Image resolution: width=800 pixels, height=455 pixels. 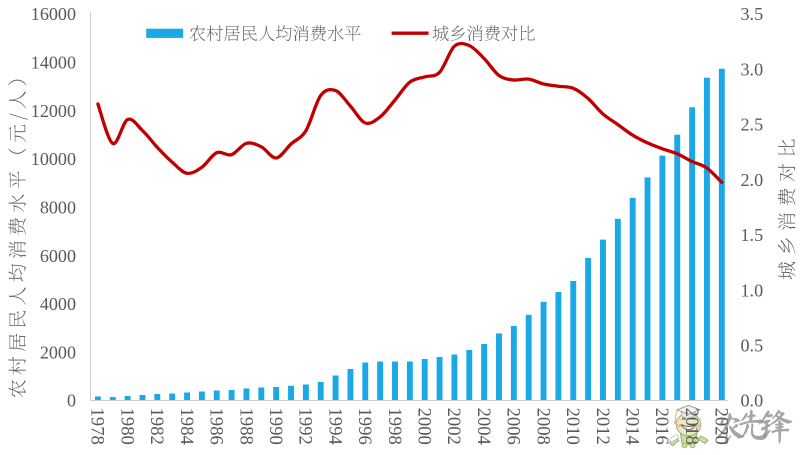 What do you see at coordinates (721, 426) in the screenshot?
I see `svg-text: 2020` at bounding box center [721, 426].